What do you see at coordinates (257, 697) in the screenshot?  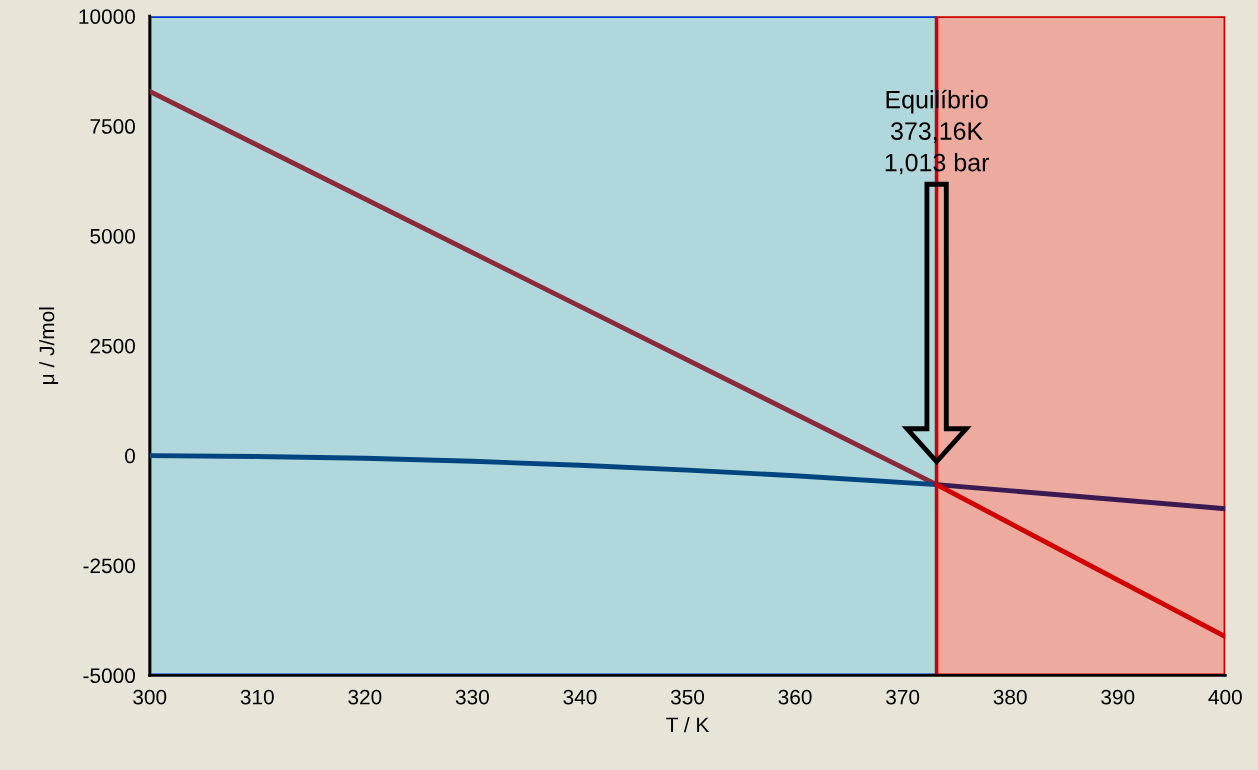 I see `x-tick-label: 310` at bounding box center [257, 697].